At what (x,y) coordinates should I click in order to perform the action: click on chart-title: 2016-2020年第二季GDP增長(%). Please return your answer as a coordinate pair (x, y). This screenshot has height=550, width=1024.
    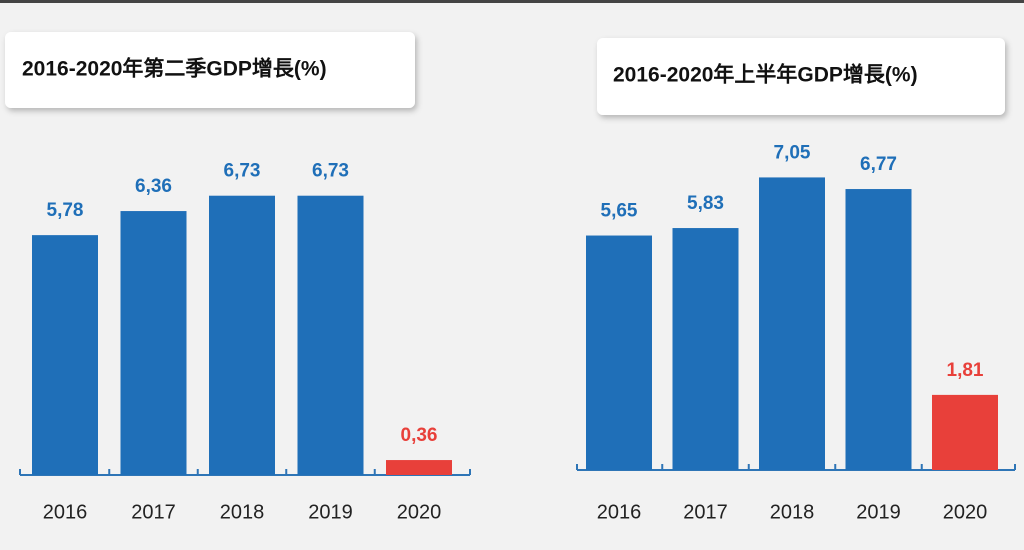
    Looking at the image, I should click on (174, 69).